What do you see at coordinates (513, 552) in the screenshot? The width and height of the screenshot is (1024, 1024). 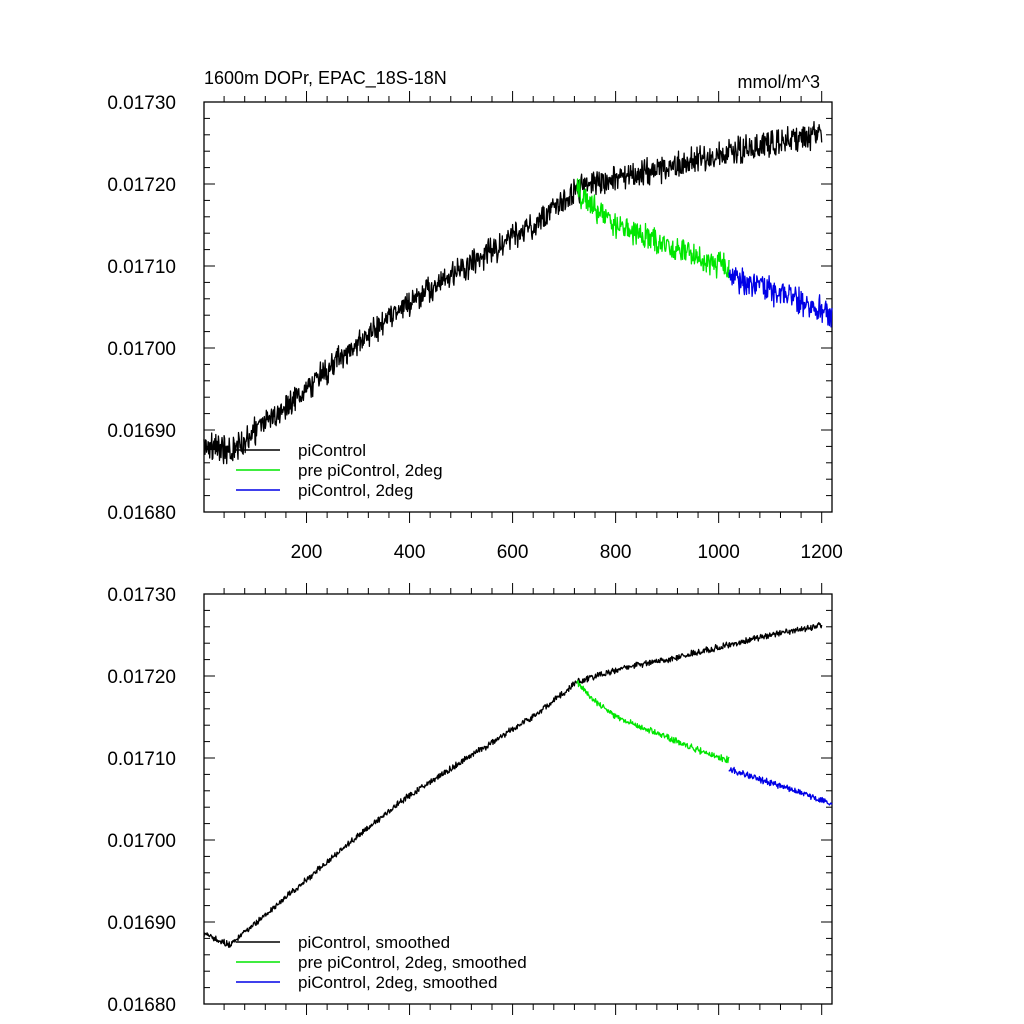 I see `x-tick-label: 600` at bounding box center [513, 552].